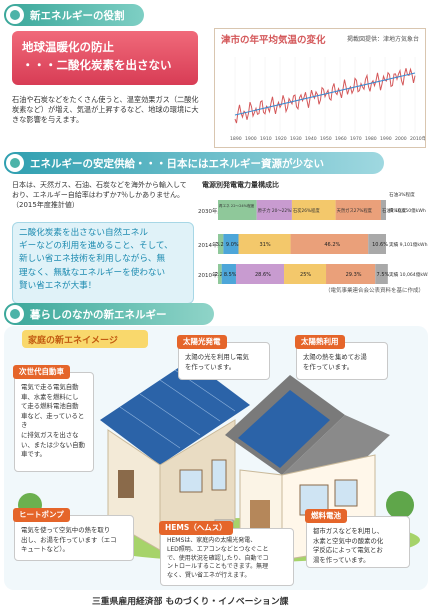  I want to click on temperature-chart-title: 津市の年平均気温の変化, so click(273, 40).